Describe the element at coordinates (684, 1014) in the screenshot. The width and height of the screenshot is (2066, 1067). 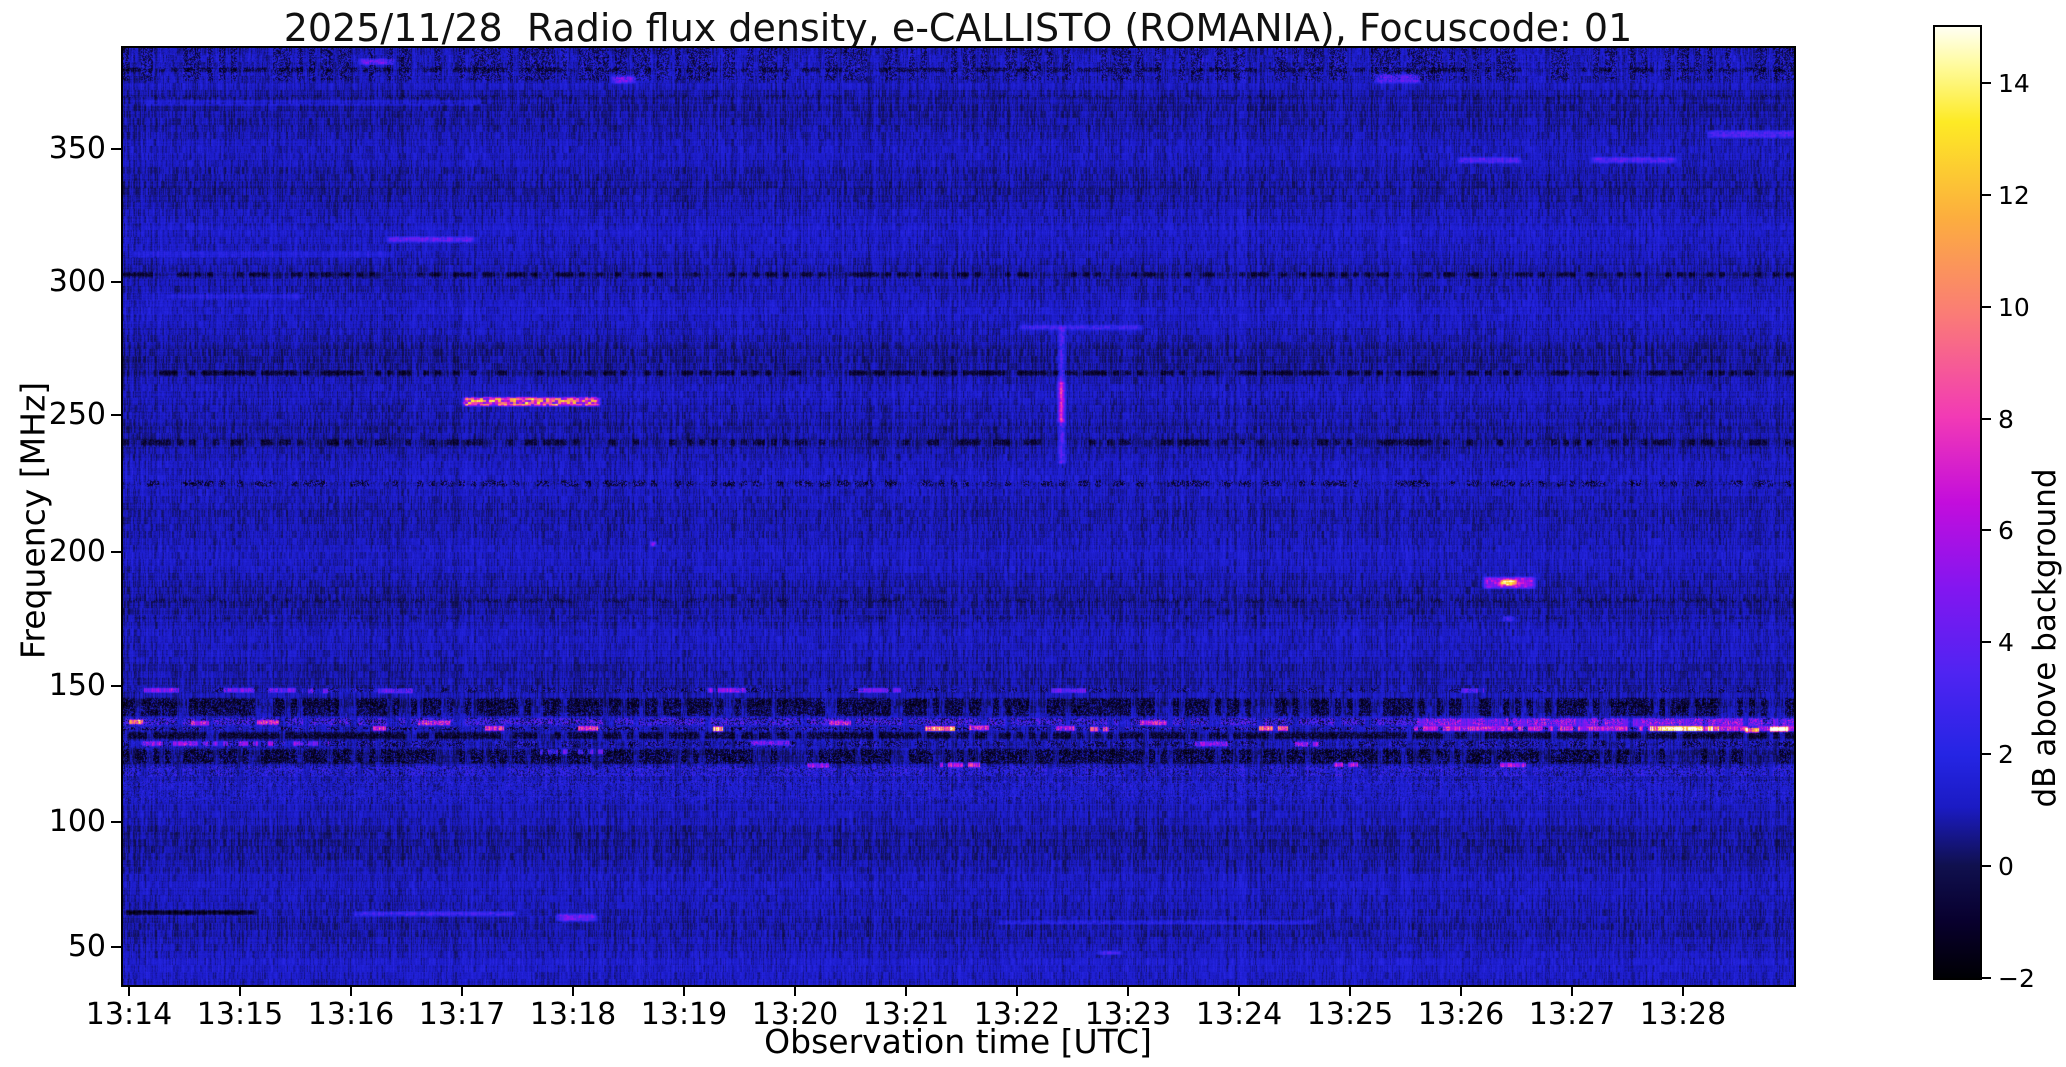
I see `x-tick-label: 13:19` at that location.